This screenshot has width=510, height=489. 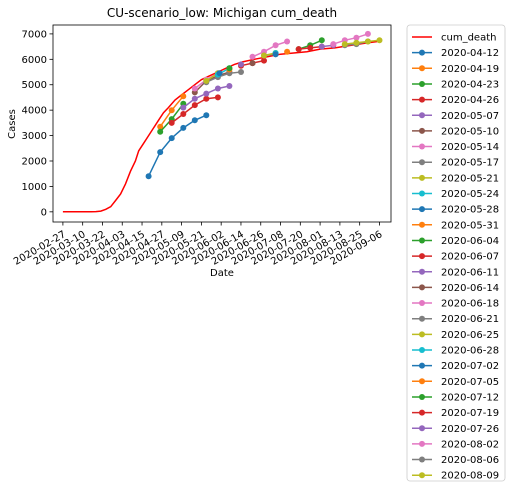 I want to click on legend-label: 2020-06-18, so click(x=470, y=304).